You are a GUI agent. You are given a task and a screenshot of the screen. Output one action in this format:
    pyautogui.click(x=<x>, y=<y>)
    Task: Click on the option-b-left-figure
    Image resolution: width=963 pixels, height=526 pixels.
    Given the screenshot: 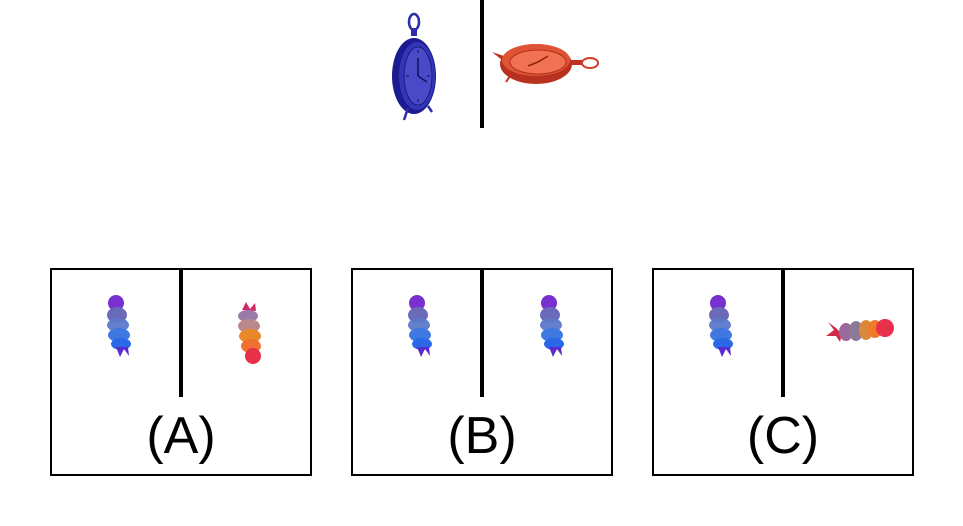 What is the action you would take?
    pyautogui.click(x=417, y=327)
    